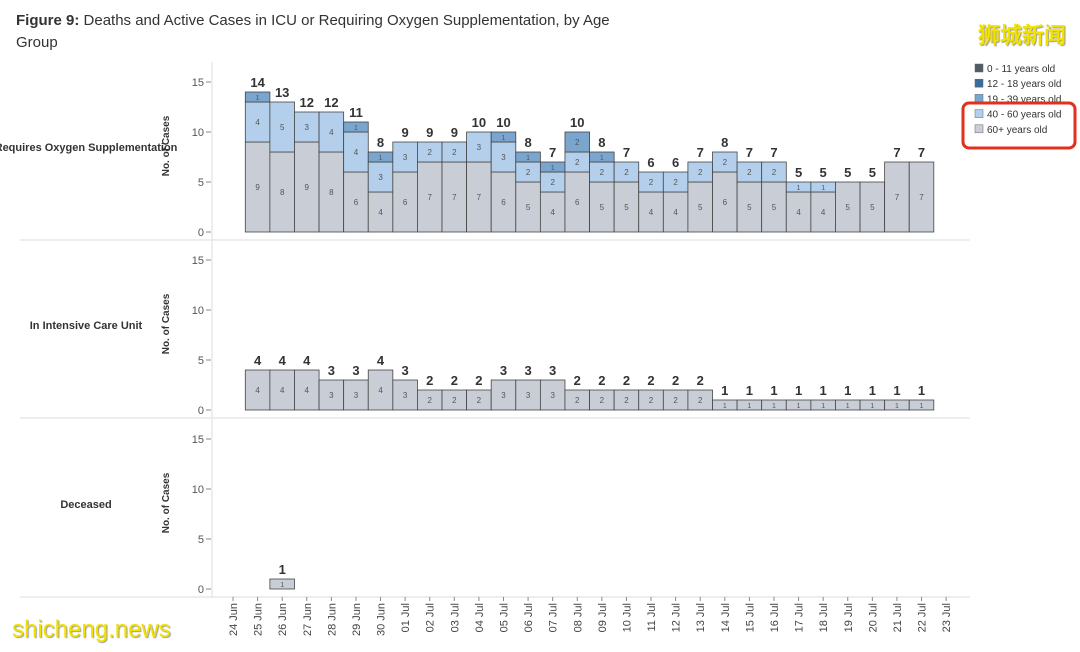 This screenshot has width=1080, height=652. What do you see at coordinates (701, 617) in the screenshot?
I see `x-tick-label: 13 Jul` at bounding box center [701, 617].